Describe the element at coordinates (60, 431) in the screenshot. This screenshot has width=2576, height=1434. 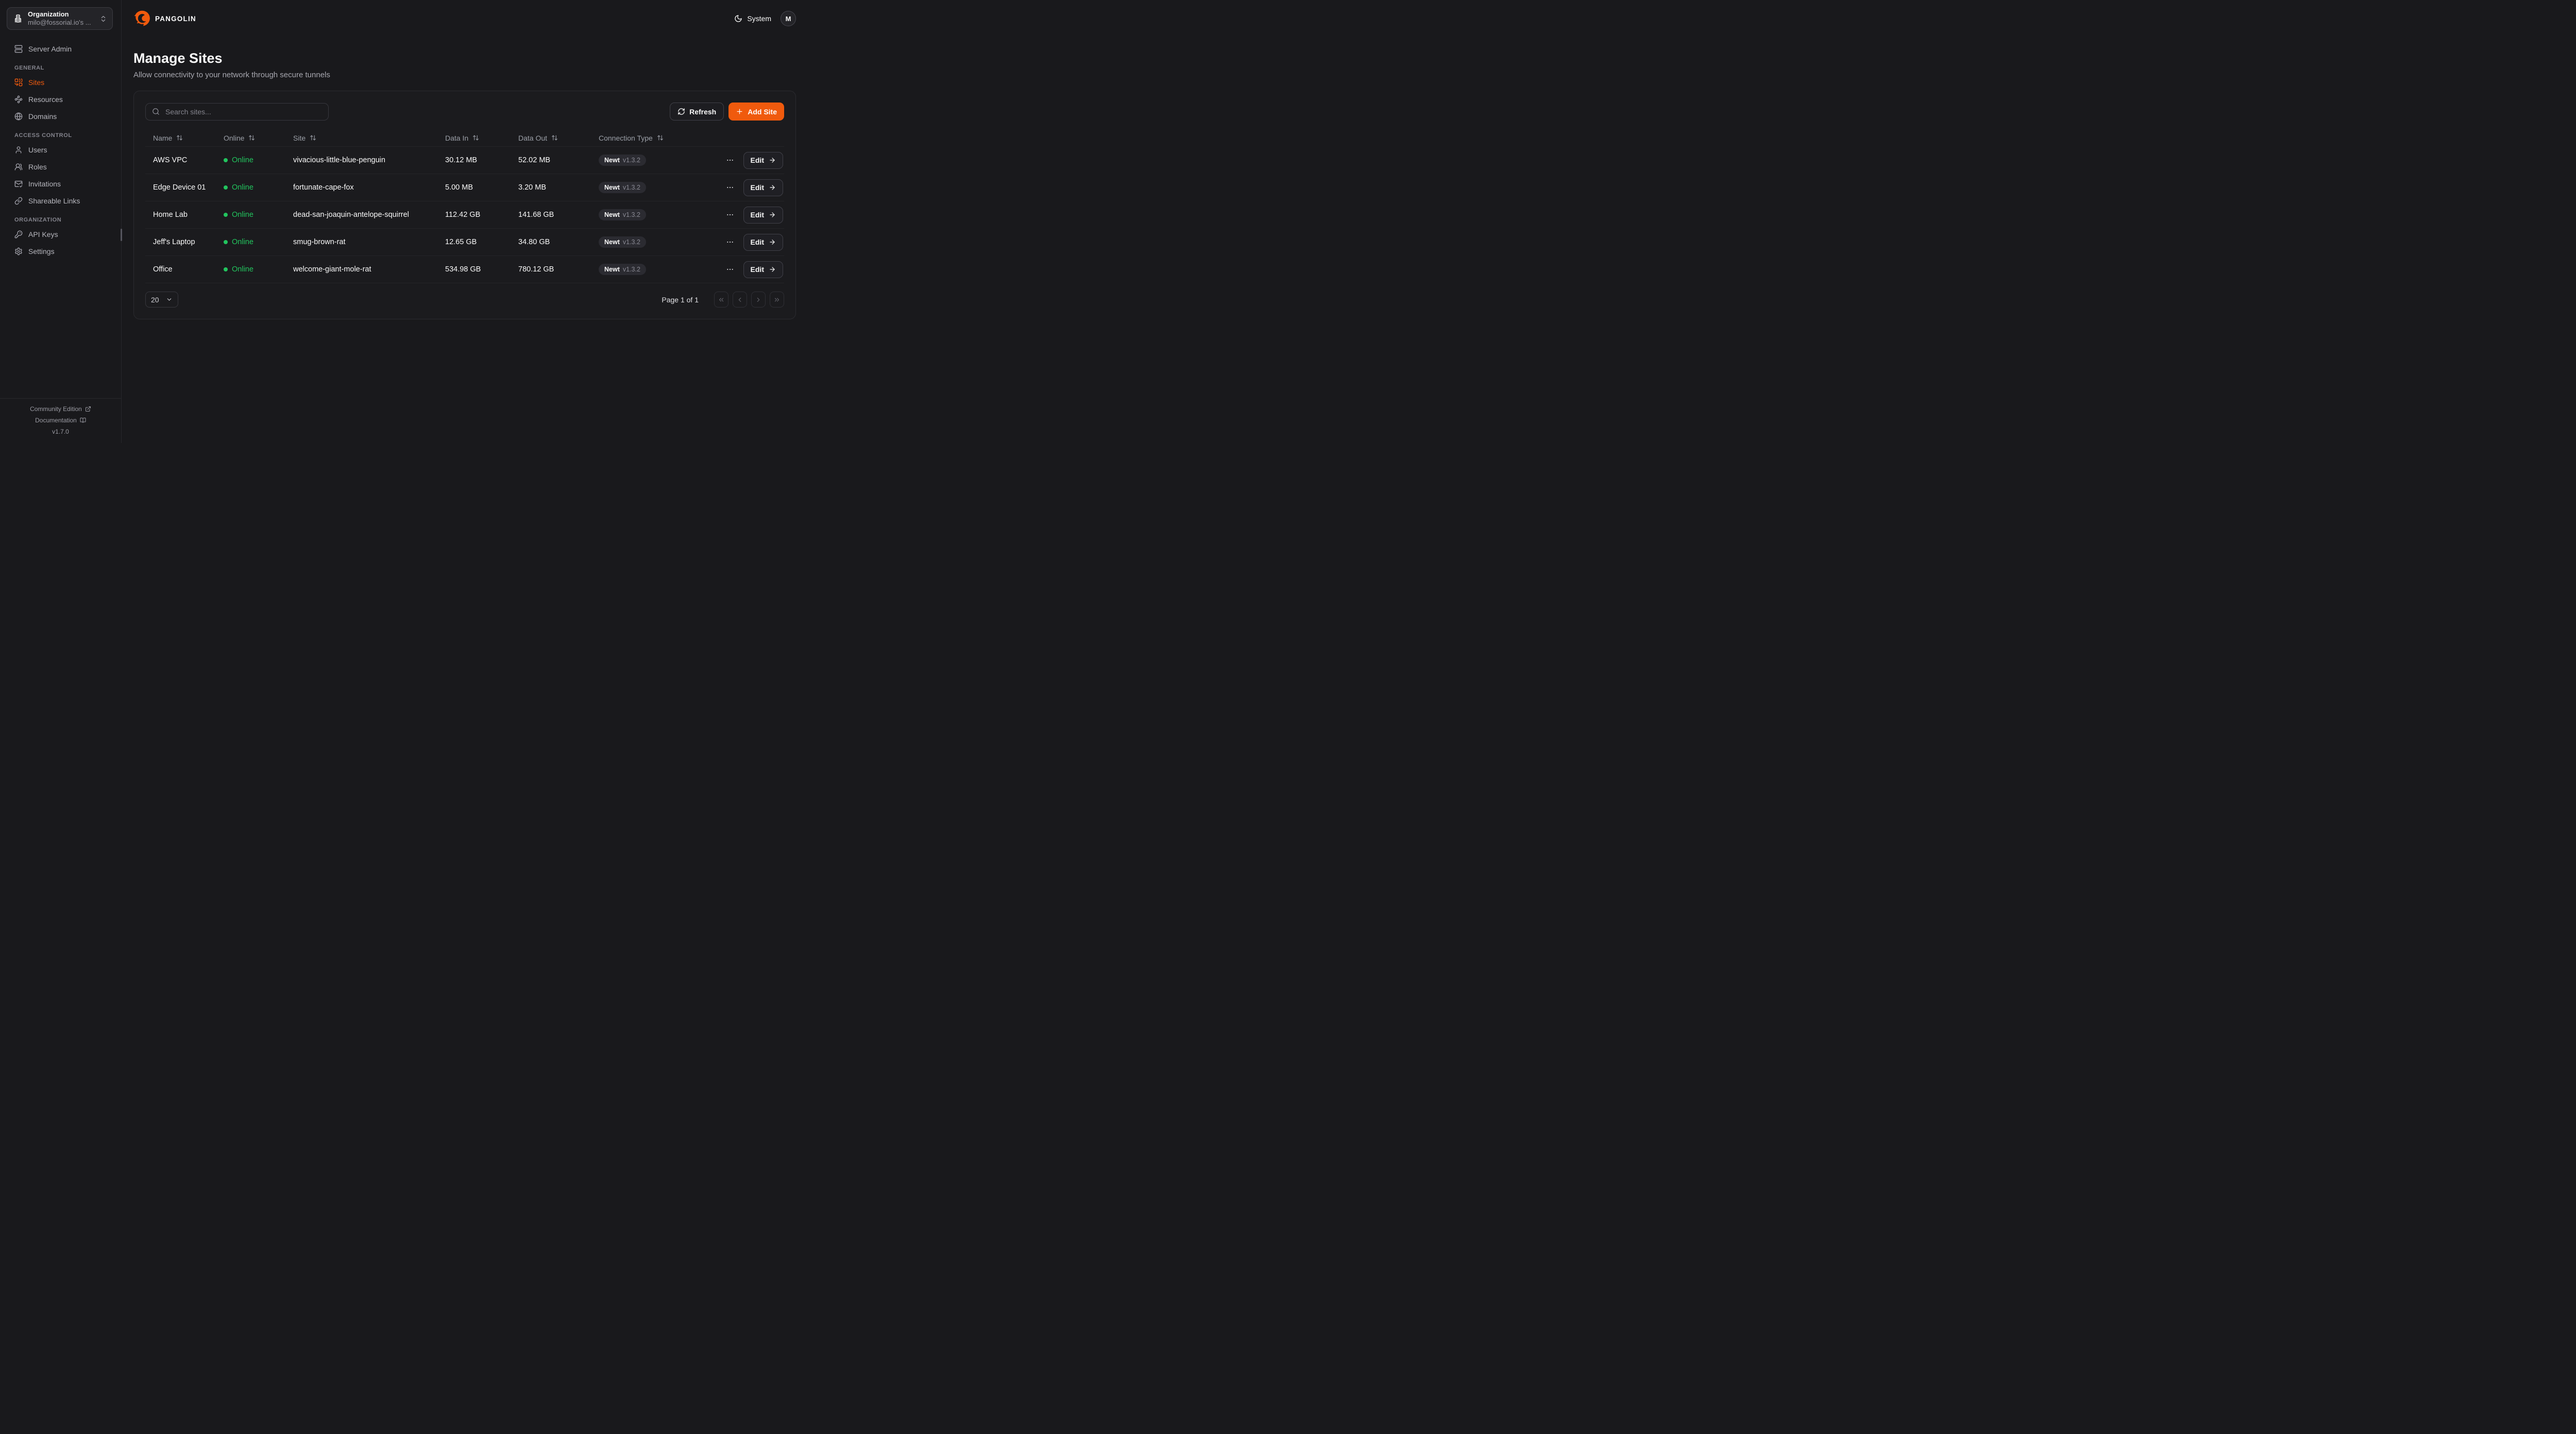
I see `app-version: v1.7.0` at that location.